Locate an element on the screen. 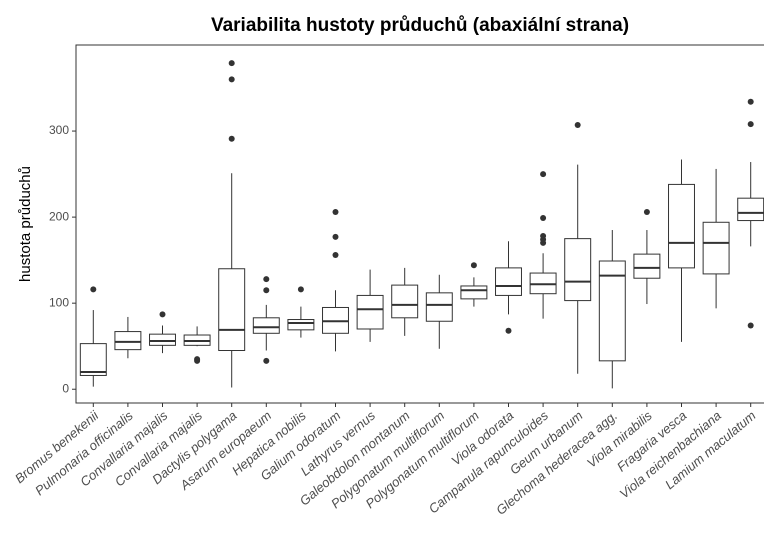 The height and width of the screenshot is (547, 764). y-tick-label: 100 is located at coordinates (59, 302).